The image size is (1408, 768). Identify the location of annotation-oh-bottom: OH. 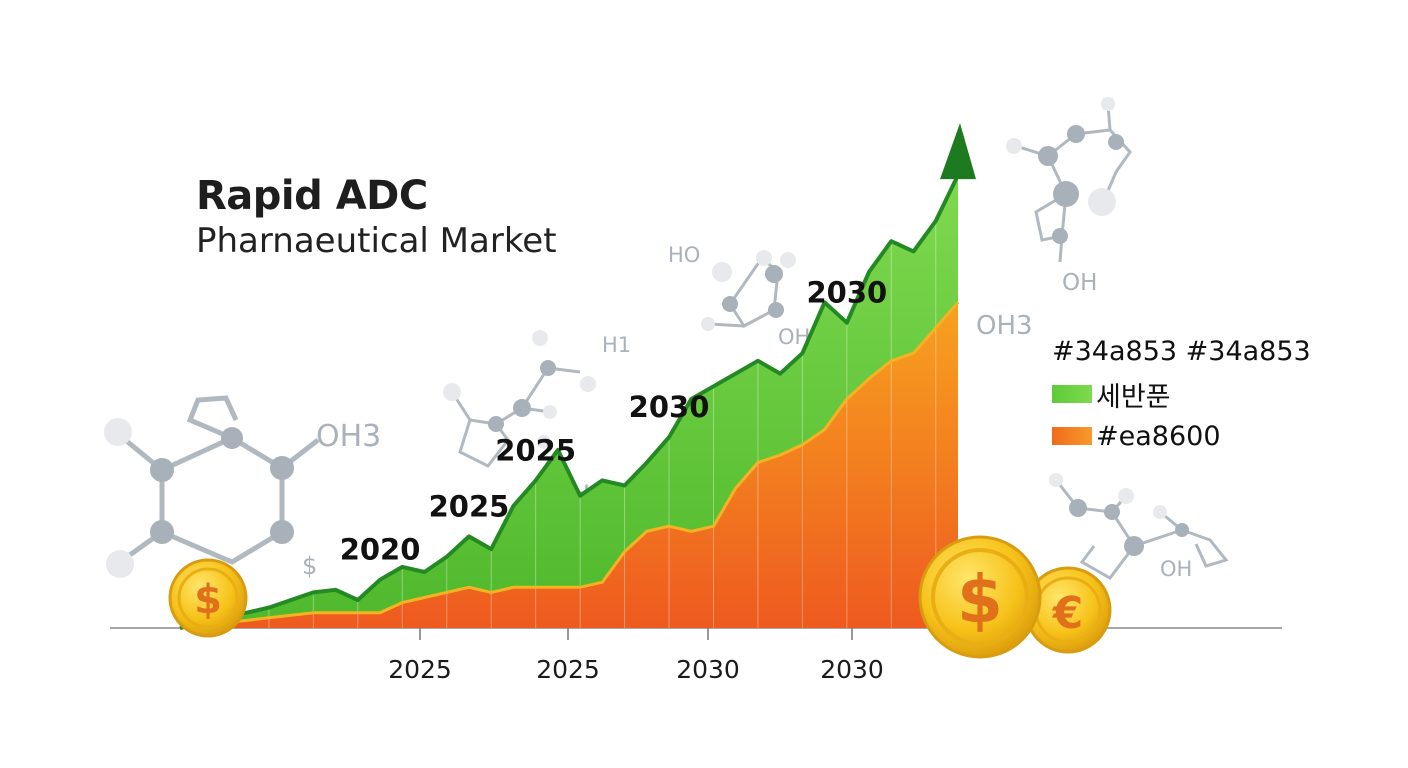
(1176, 569).